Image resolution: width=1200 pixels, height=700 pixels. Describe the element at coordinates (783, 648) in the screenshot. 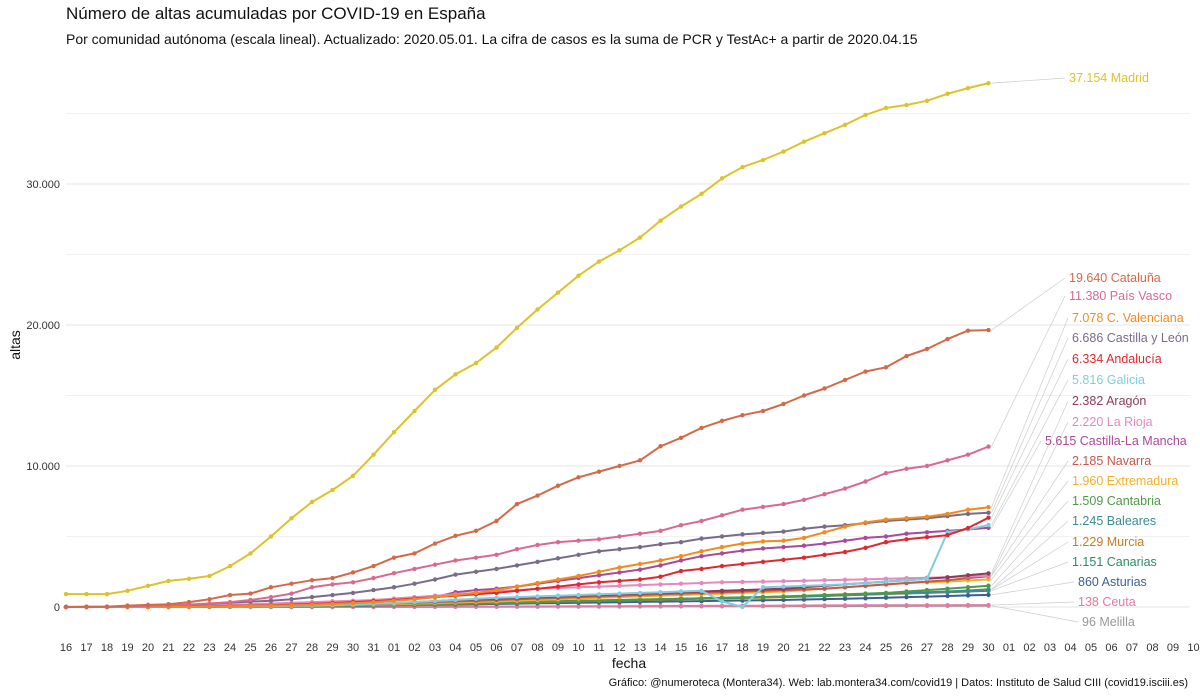

I see `x-tick-label: 20` at that location.